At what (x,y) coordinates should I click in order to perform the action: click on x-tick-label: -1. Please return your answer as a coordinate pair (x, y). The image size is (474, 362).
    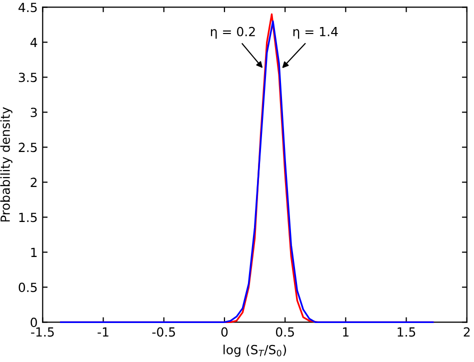
    Looking at the image, I should click on (103, 332).